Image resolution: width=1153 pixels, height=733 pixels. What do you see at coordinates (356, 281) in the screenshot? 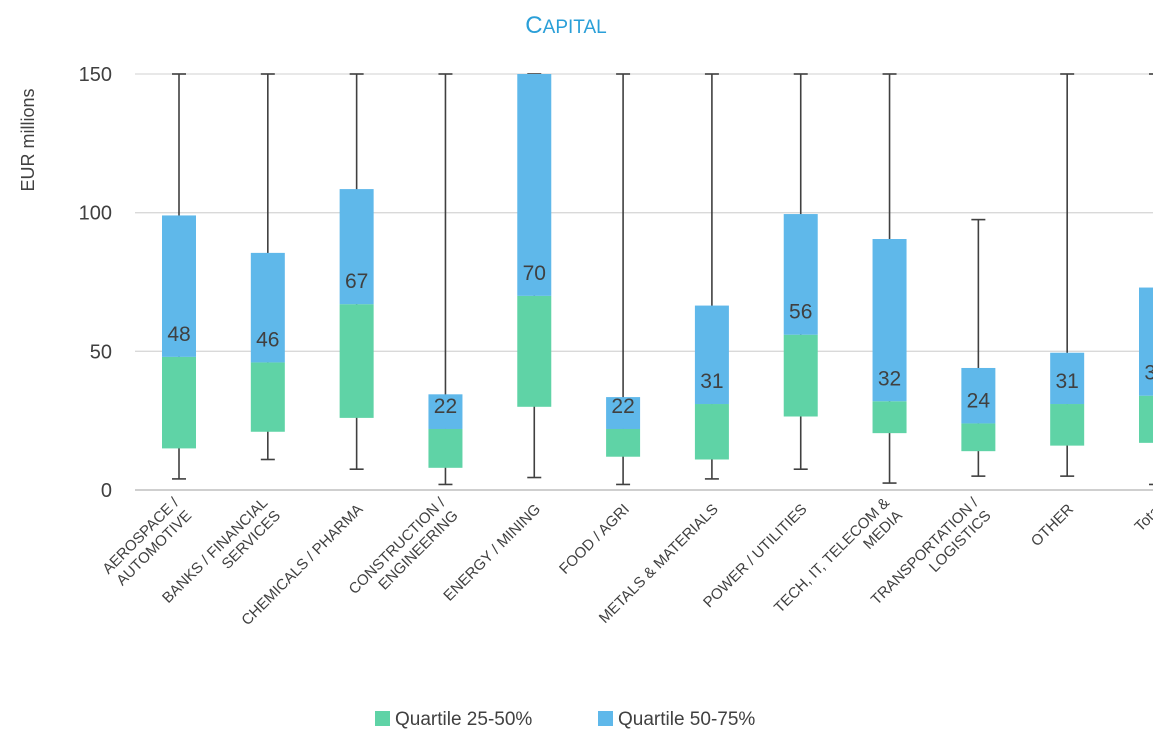
I see `data-label: 67` at bounding box center [356, 281].